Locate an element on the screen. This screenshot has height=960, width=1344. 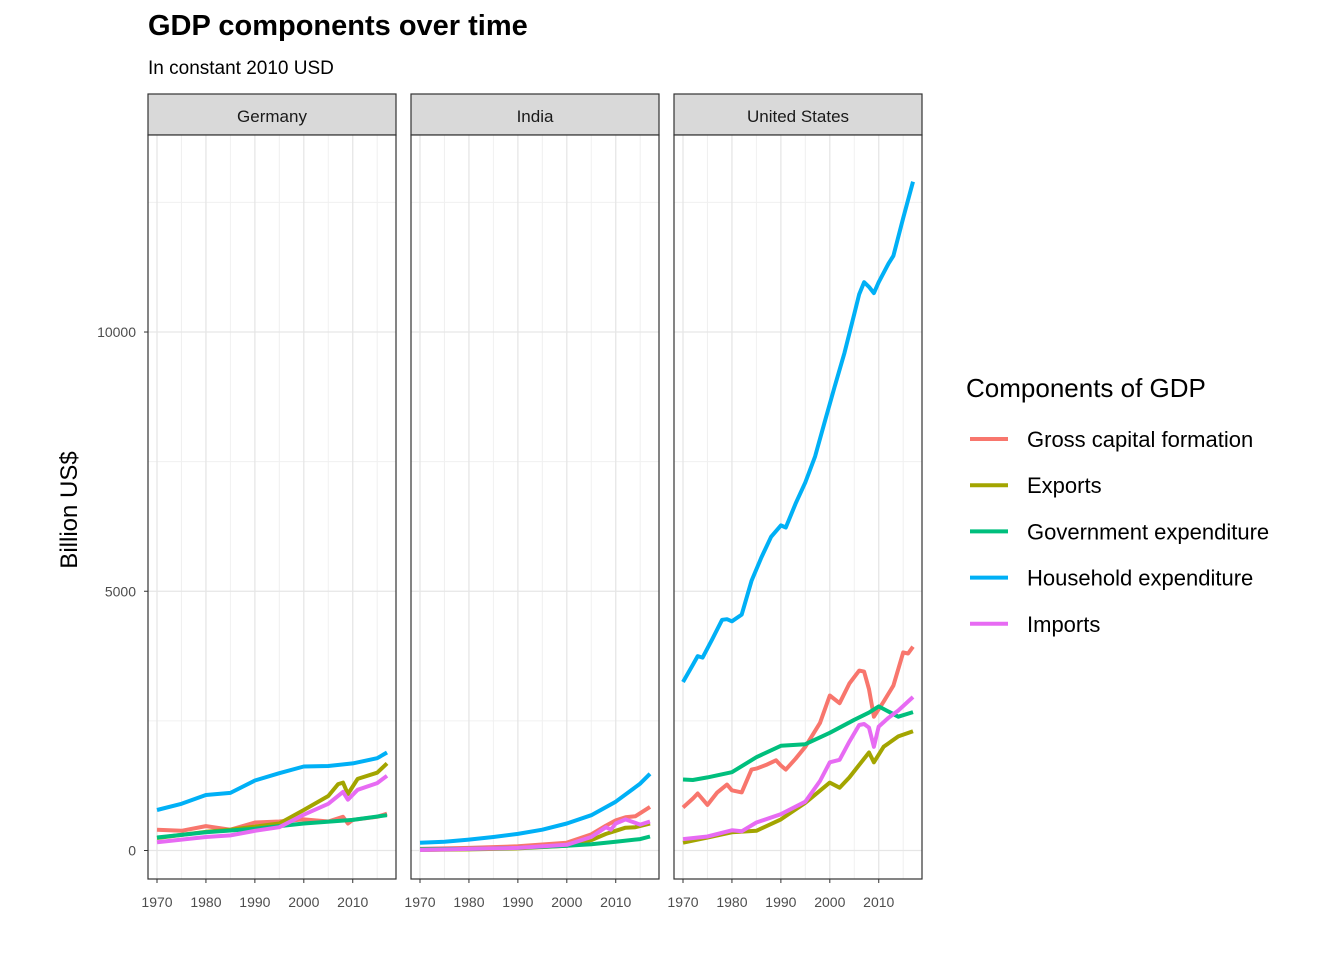
legend-item-imports: Imports is located at coordinates (1035, 624).